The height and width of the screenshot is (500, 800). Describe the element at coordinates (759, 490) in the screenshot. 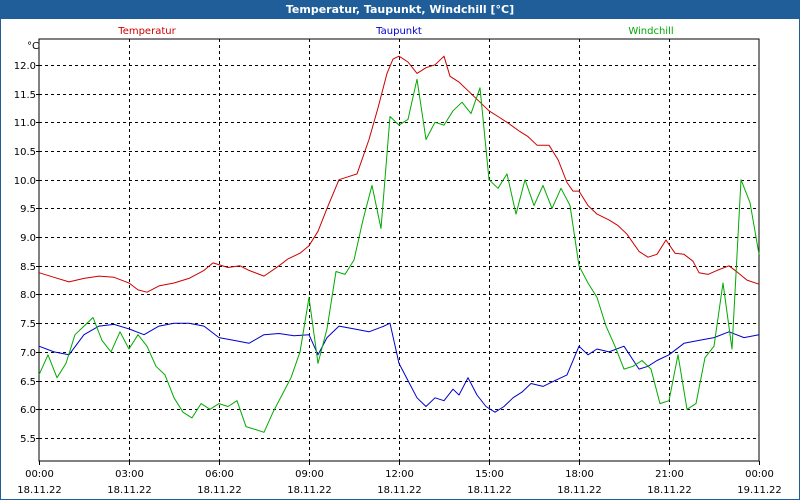

I see `x-tick-date-label: 19.11.22` at that location.